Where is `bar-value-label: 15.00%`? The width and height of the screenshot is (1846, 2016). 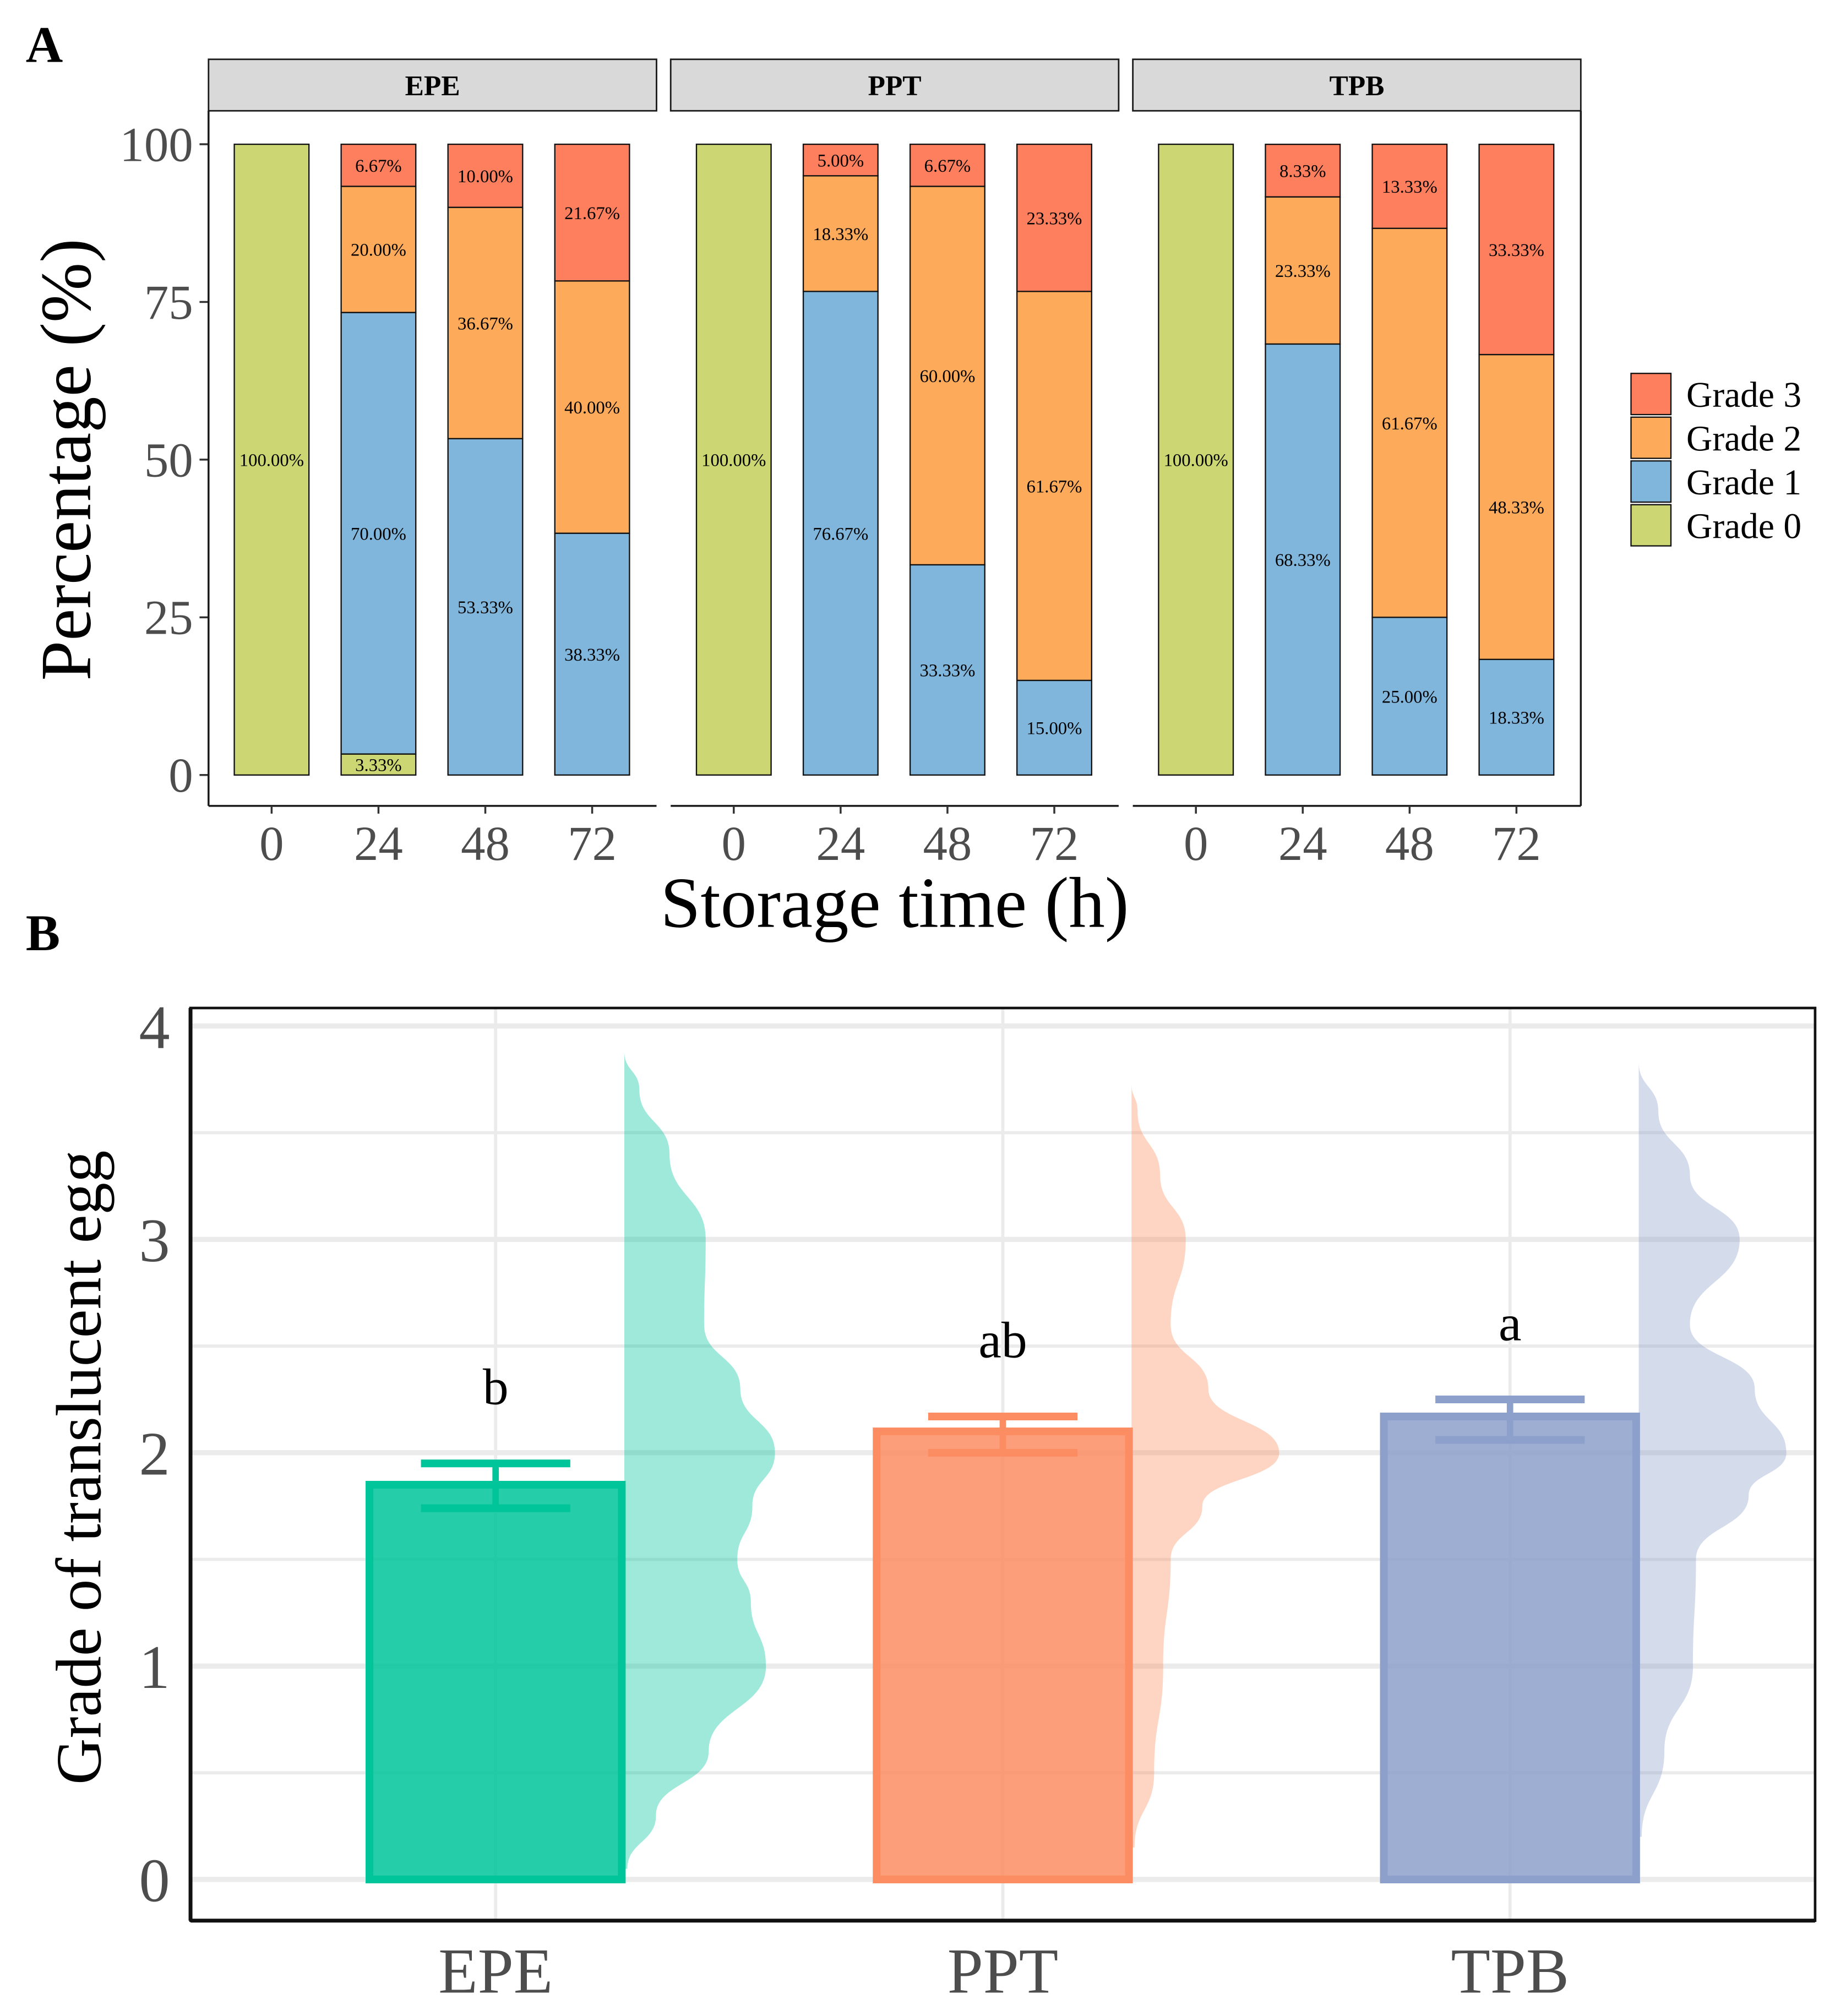 bar-value-label: 15.00% is located at coordinates (1054, 729).